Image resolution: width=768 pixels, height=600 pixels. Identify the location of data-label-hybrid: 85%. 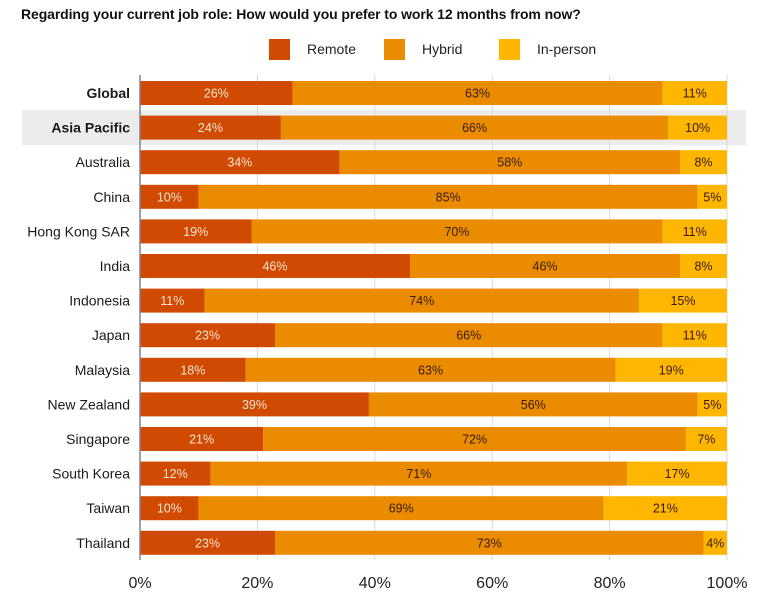
(448, 197).